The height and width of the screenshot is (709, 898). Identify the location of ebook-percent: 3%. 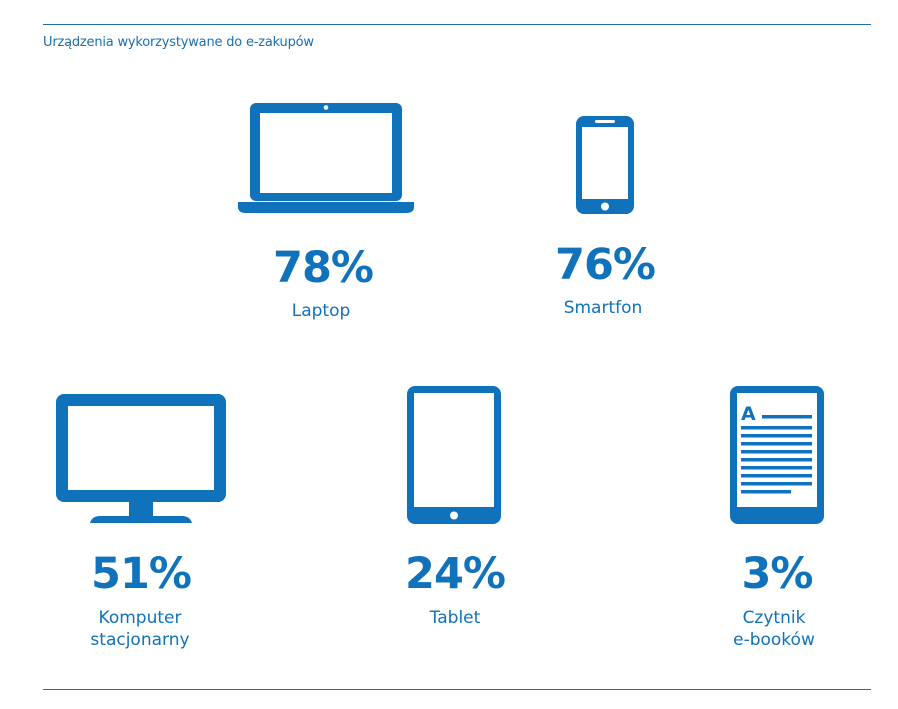
(777, 574).